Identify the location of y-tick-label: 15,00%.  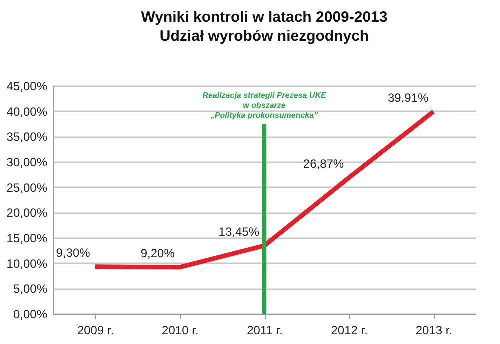
(27, 239).